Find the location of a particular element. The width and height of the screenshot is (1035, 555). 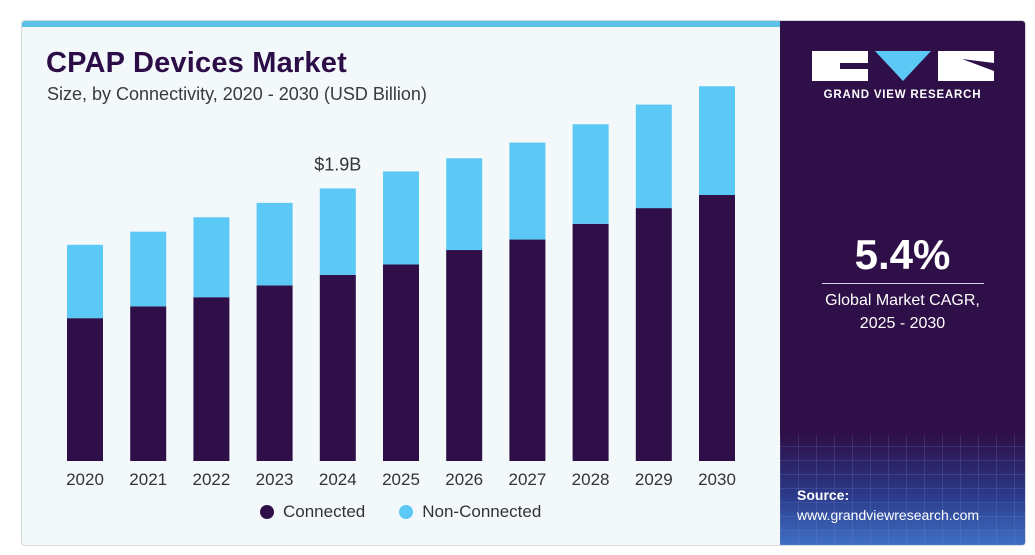

legend-item-non-connected: Non-Connected is located at coordinates (470, 512).